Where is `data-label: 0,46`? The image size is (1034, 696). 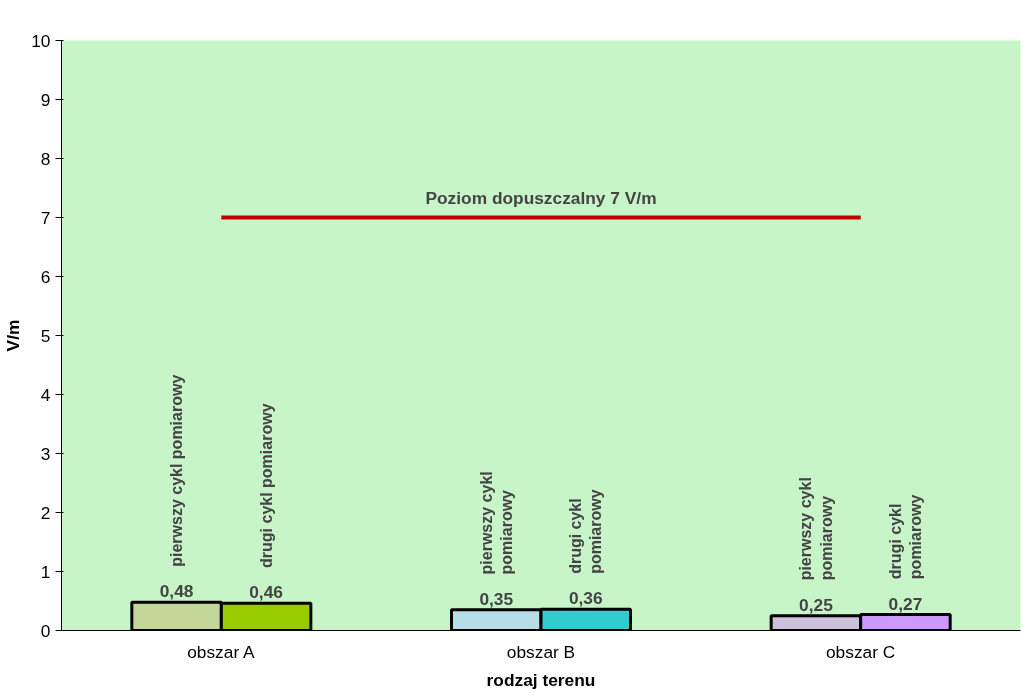
data-label: 0,46 is located at coordinates (266, 592).